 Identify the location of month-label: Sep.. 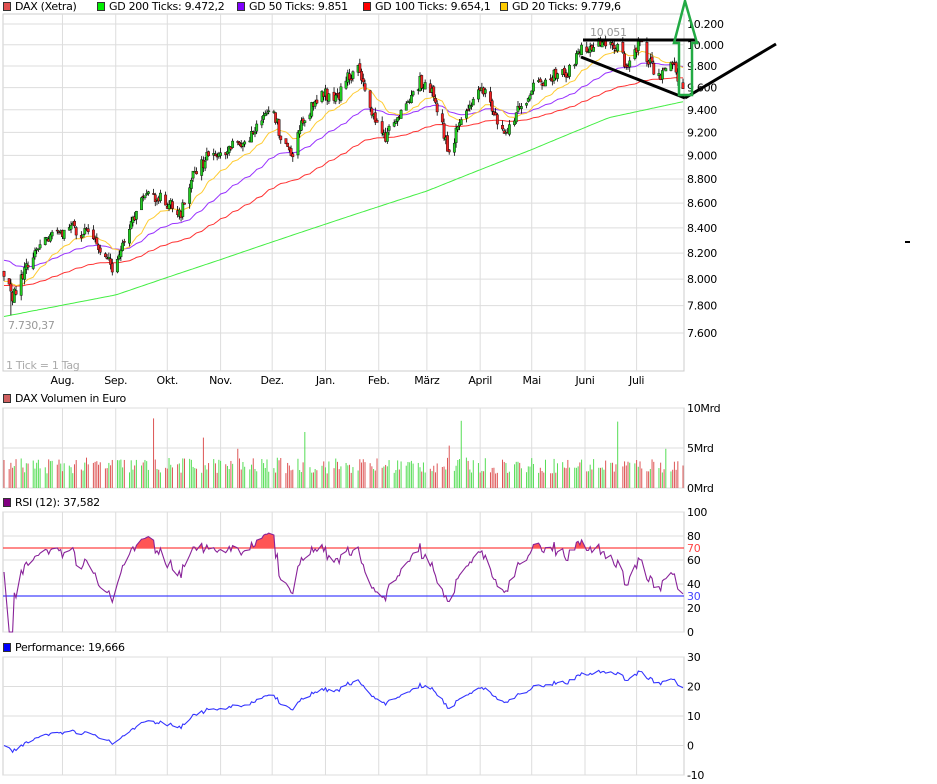
(115, 380).